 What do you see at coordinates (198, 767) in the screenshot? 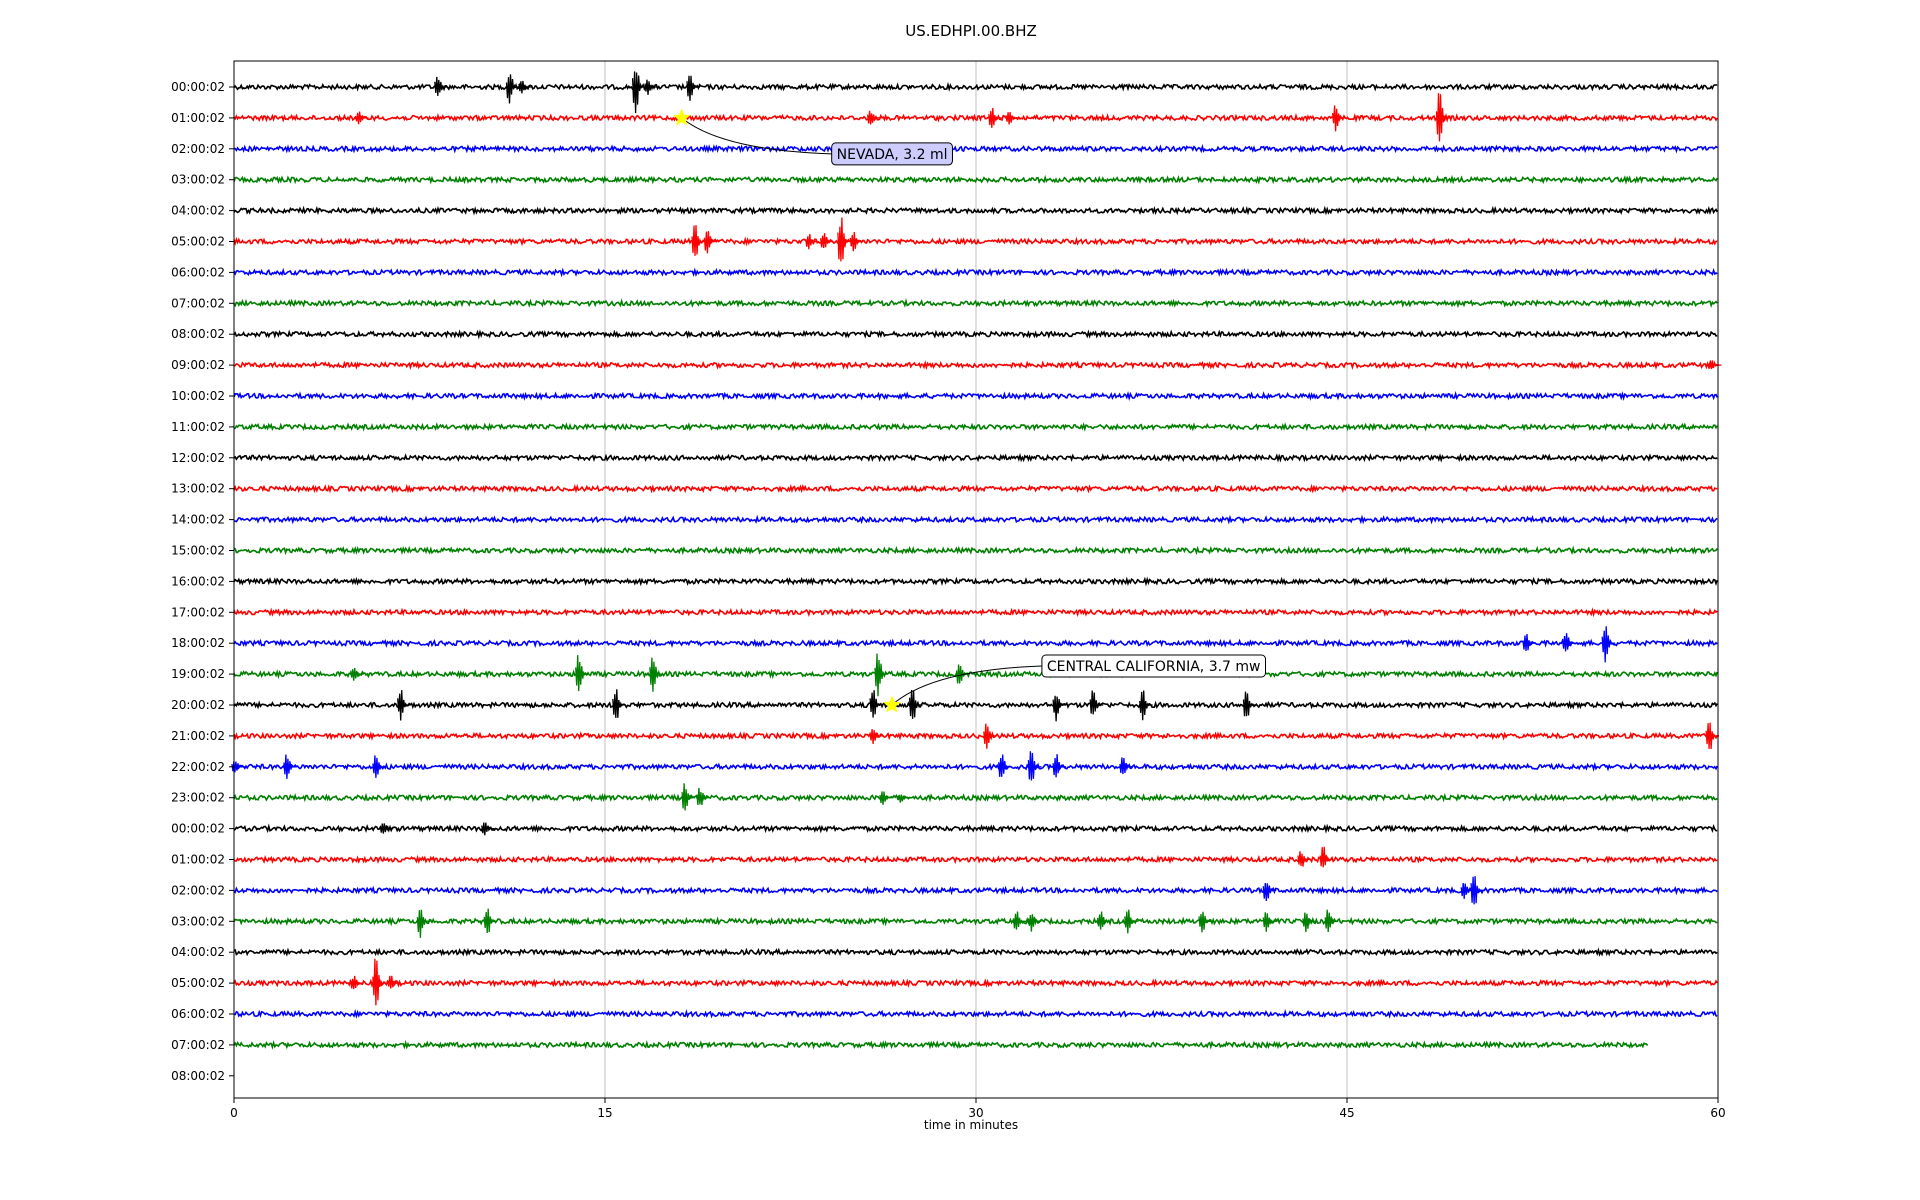
I see `row-label: 22:00:02` at bounding box center [198, 767].